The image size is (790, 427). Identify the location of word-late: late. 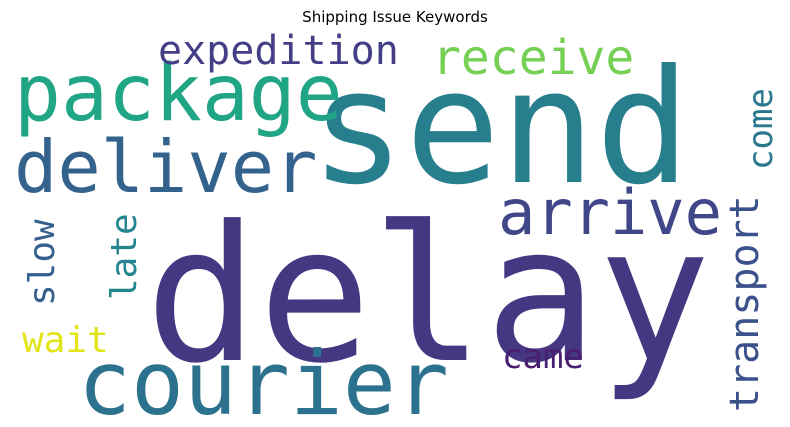
(124, 256).